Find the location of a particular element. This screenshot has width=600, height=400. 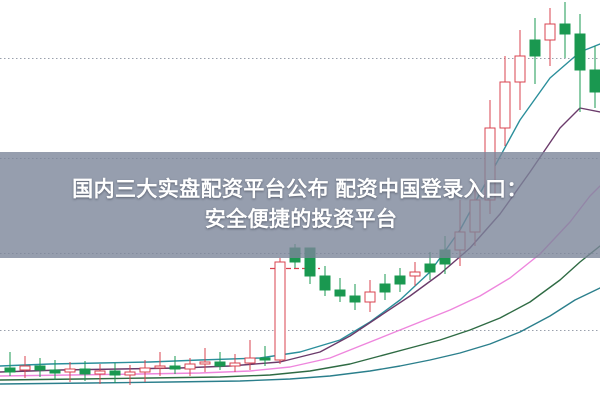

headline-line-1: 国内三大实盘配资平台公布 配资中国登录入口： is located at coordinates (300, 190).